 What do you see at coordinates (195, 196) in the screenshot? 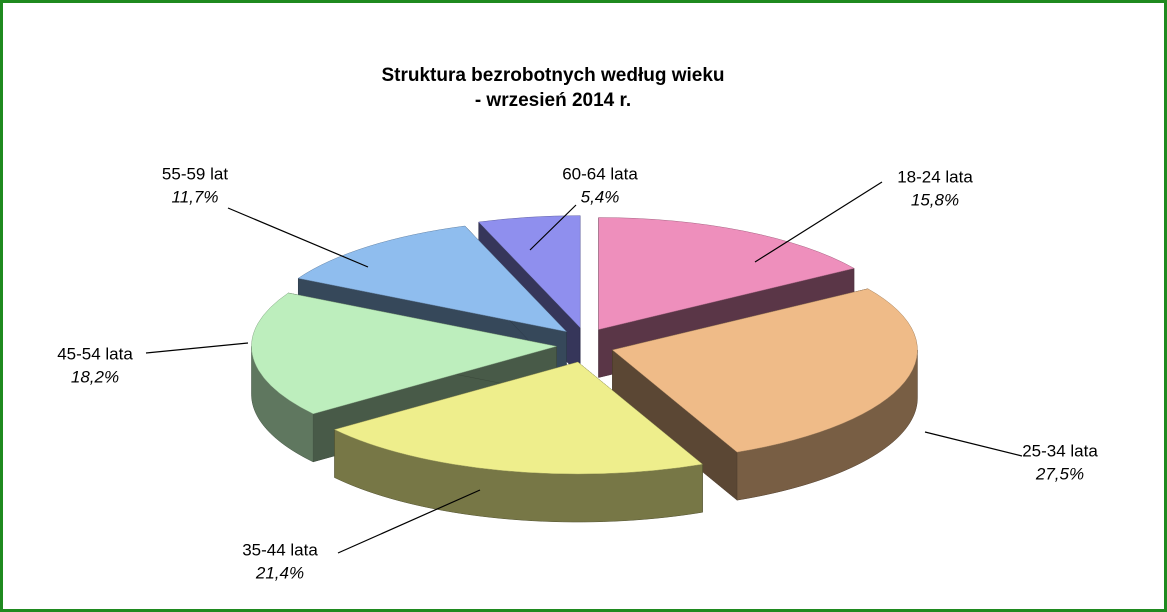
I see `value-label: 11,7%` at bounding box center [195, 196].